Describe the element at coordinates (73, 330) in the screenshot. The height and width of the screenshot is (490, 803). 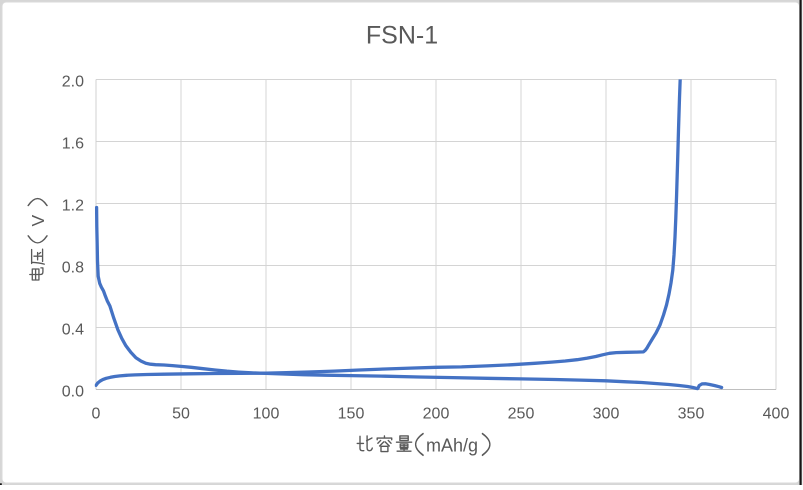
I see `svg-text: 0.4` at that location.